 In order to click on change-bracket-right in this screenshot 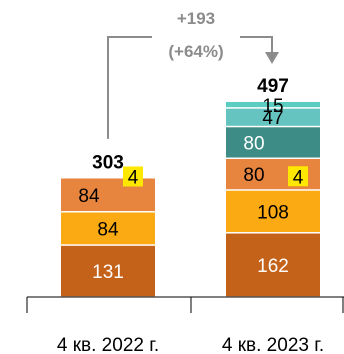, I will do `click(256, 45)`.